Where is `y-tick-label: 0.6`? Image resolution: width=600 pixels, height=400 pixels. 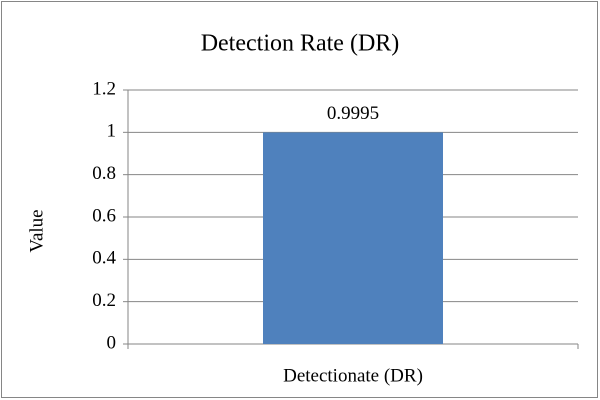 y-tick-label: 0.6 is located at coordinates (104, 215).